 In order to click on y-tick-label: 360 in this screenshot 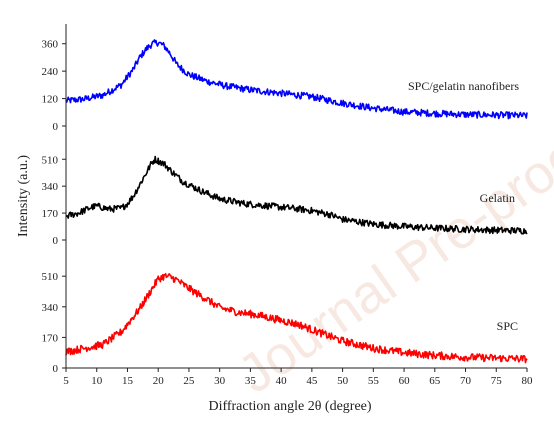, I will do `click(50, 45)`.